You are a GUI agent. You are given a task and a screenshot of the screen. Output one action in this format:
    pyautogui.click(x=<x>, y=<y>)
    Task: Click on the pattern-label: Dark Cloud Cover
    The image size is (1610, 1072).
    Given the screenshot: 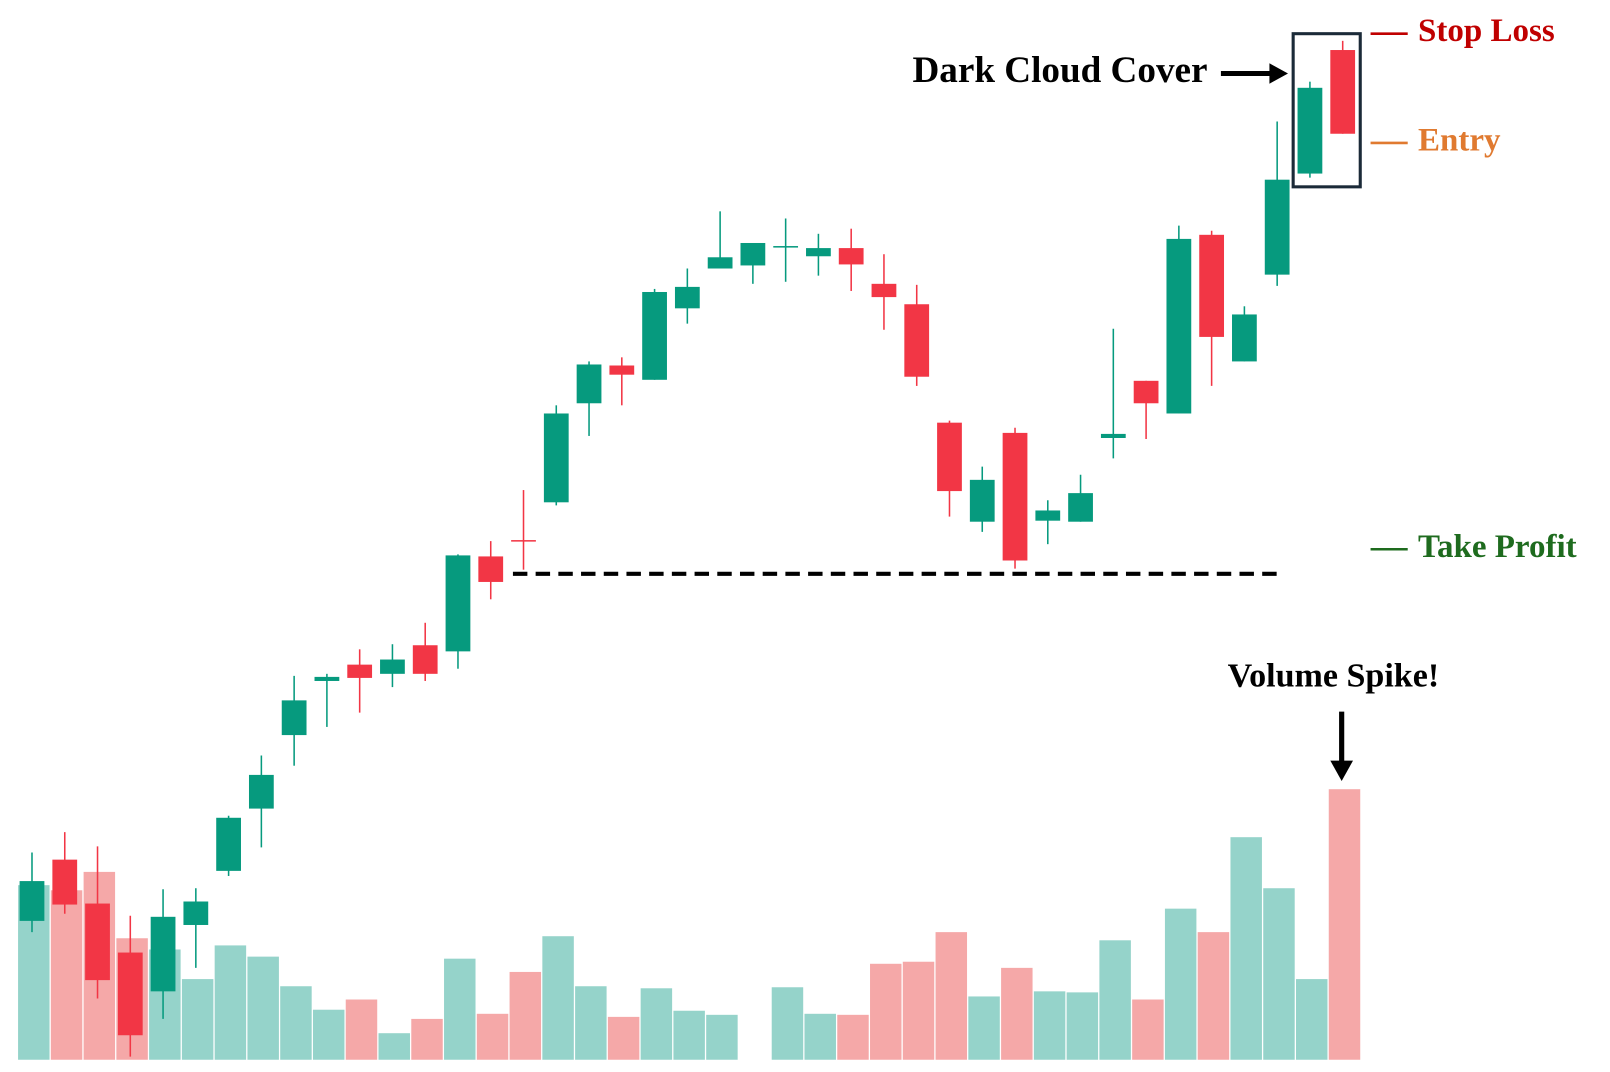 What is the action you would take?
    pyautogui.click(x=1059, y=69)
    